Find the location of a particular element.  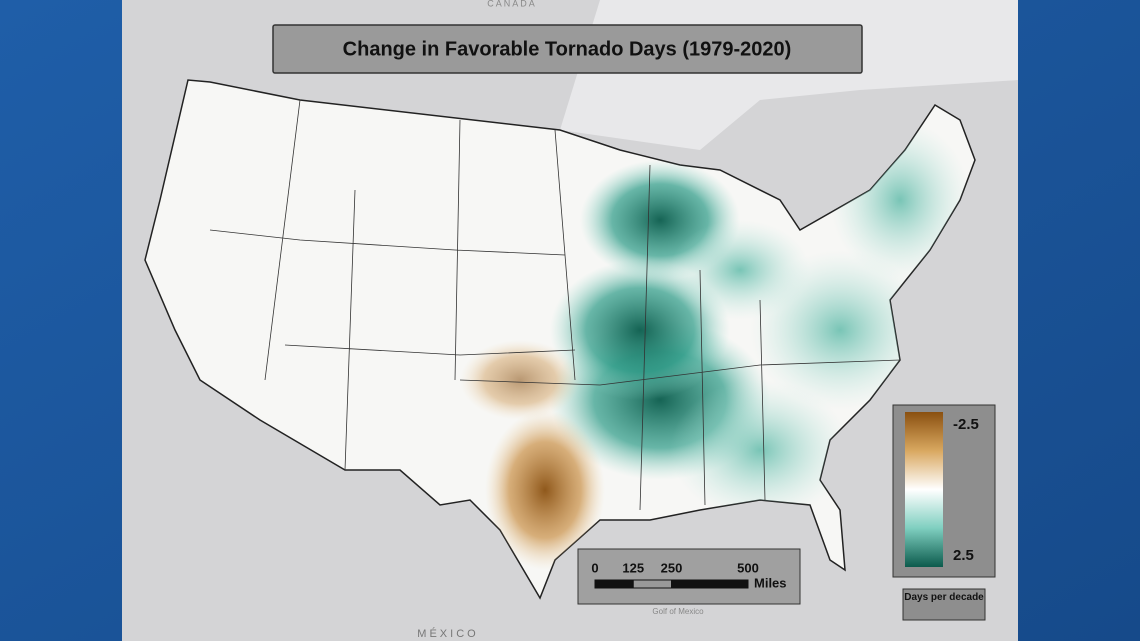

legend-caption: Days per decade is located at coordinates (944, 597).